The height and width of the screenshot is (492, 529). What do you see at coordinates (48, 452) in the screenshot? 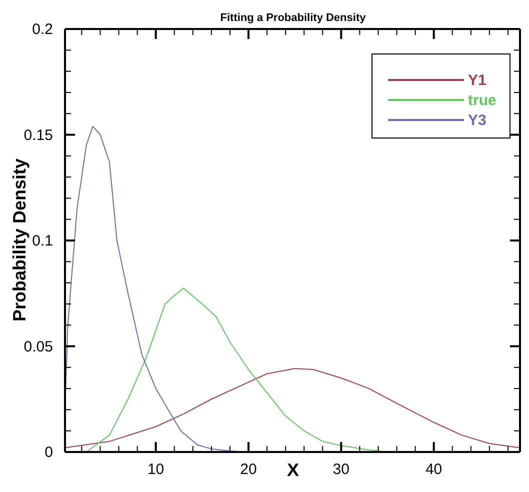
I see `y-tick-label: 0` at bounding box center [48, 452].